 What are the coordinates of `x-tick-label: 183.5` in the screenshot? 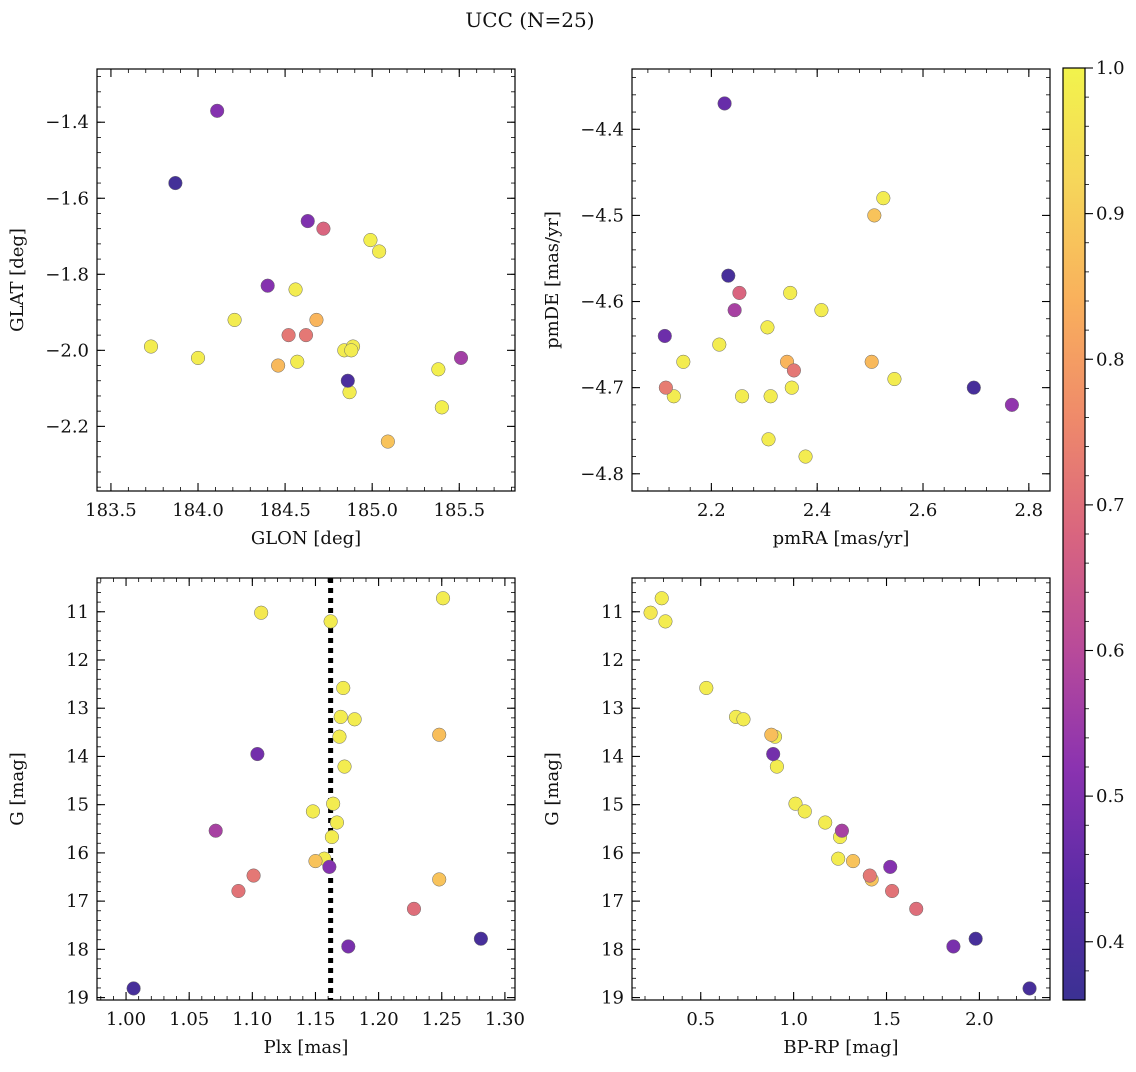 It's located at (111, 510).